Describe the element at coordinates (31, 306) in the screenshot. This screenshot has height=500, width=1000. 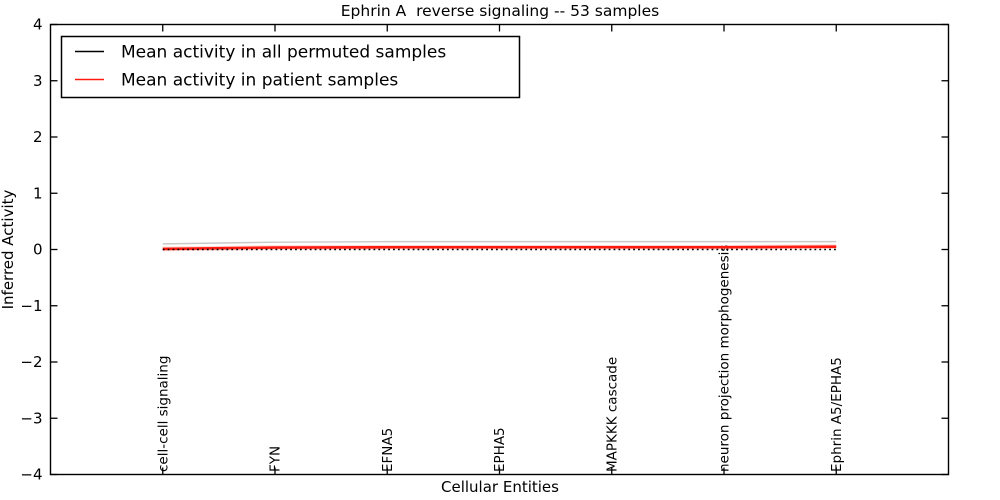
I see `y-tick-label: −1` at that location.